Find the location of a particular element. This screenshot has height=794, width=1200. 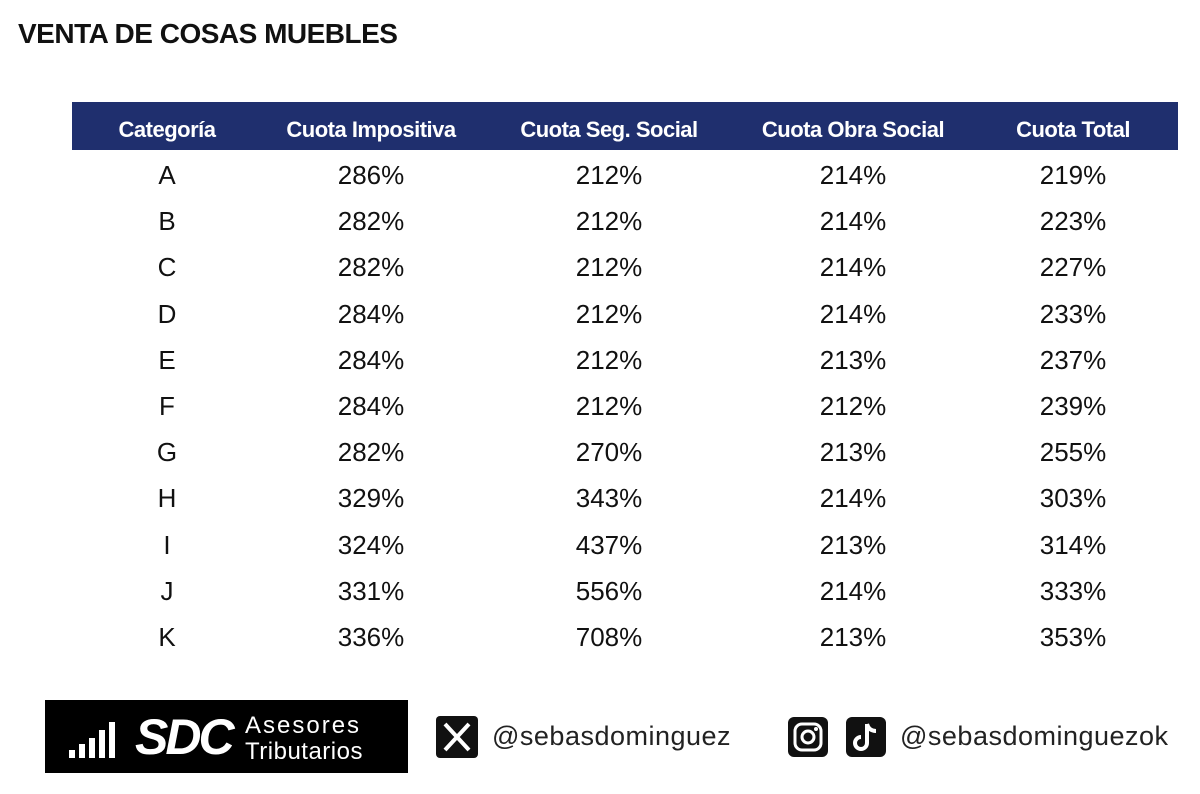

social-handle: @sebasdominguezok is located at coordinates (1034, 736).